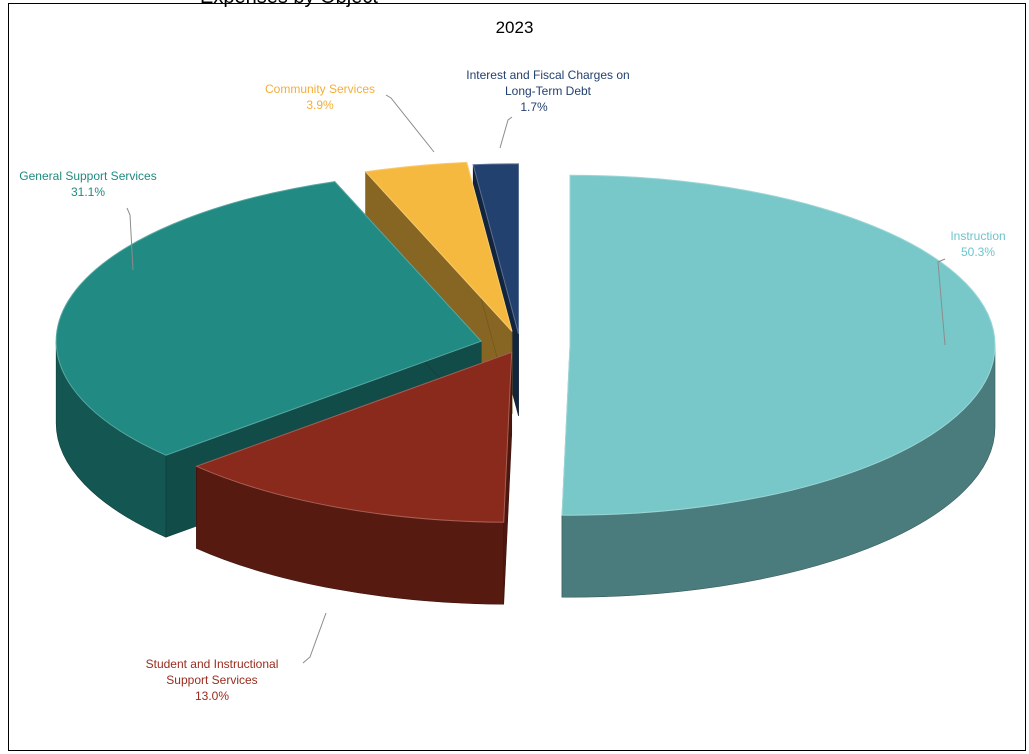  I want to click on leader-line-student-support, so click(314, 638).